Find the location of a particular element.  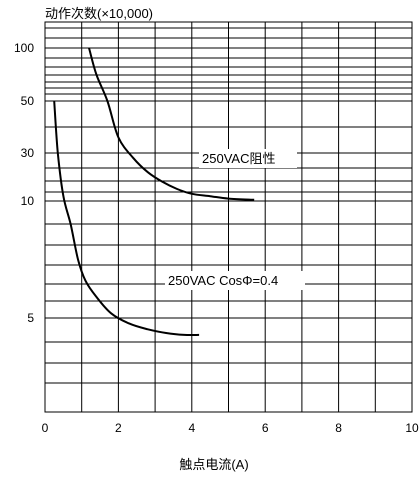

y-tick-labels: 100 50 30 10 5 is located at coordinates (24, 183).